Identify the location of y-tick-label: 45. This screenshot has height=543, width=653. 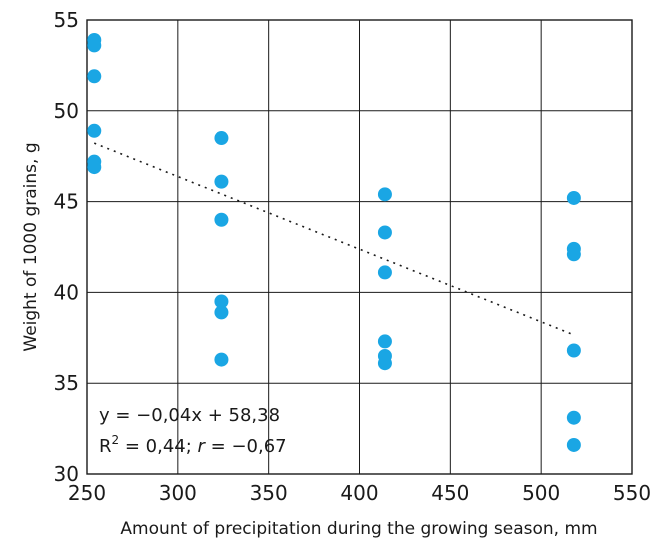
(66, 202).